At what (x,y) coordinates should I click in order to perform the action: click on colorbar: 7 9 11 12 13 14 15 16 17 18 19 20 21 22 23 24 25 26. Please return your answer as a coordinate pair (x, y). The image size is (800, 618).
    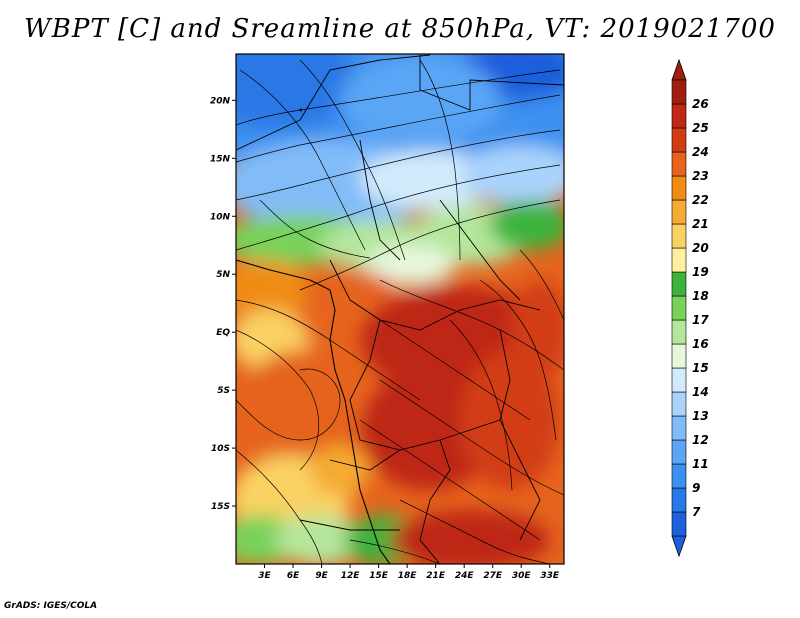
    Looking at the image, I should click on (690, 308).